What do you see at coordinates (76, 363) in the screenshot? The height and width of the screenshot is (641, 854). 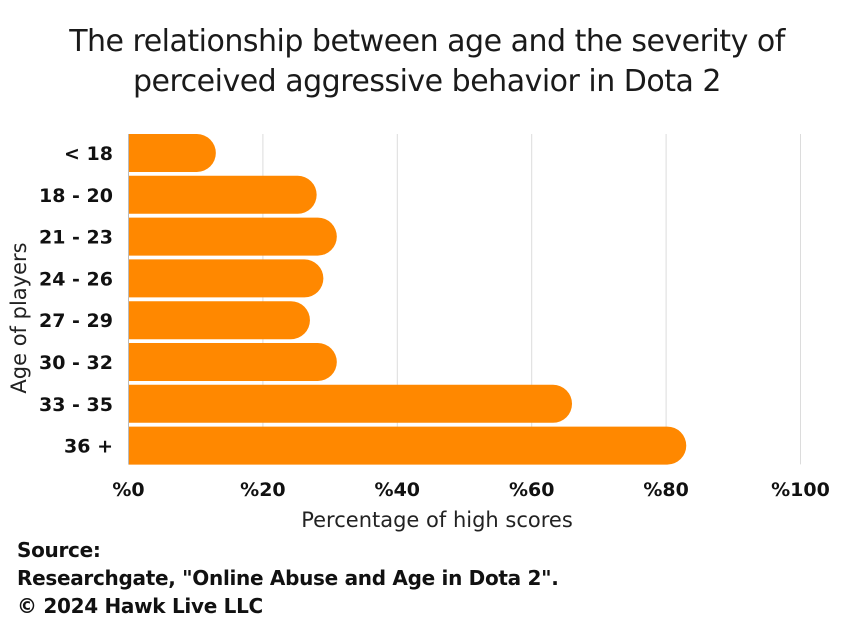 I see `y-tick-label: 30 - 32` at bounding box center [76, 363].